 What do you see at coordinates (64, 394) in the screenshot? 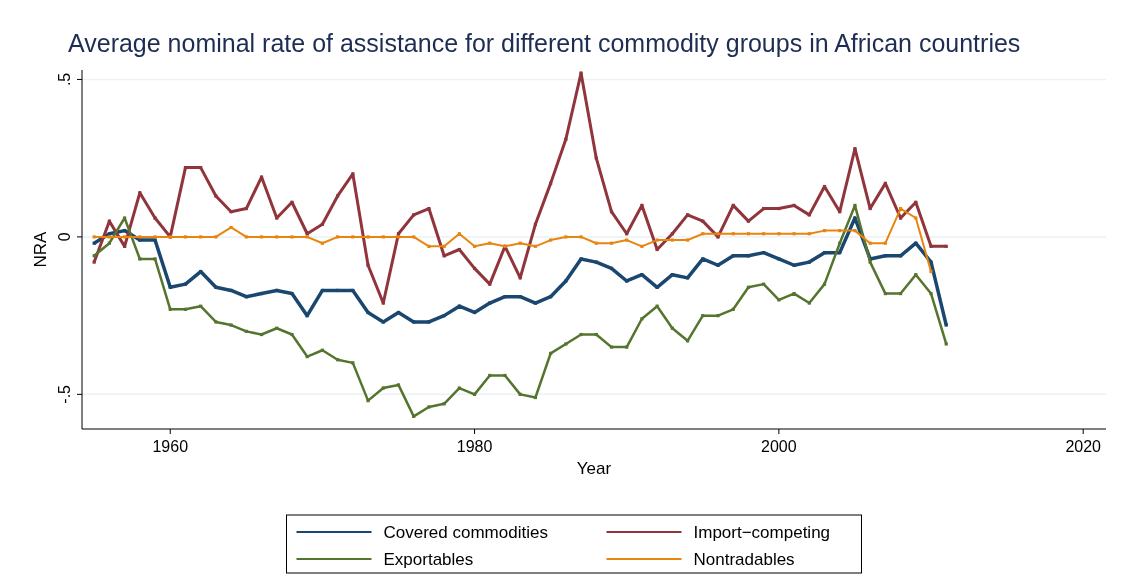
I see `y-tick-label: -.5` at bounding box center [64, 394].